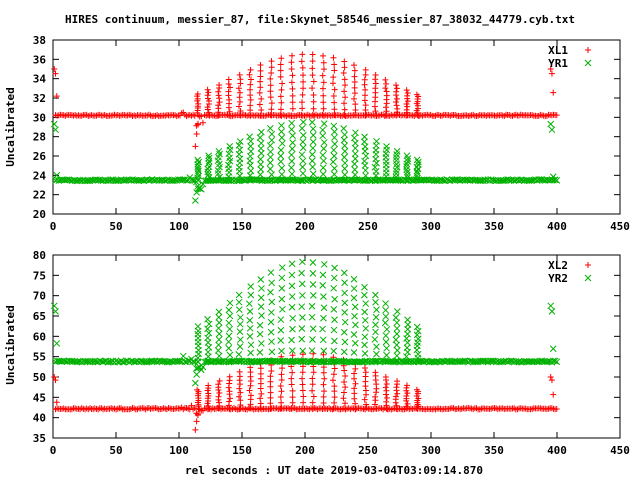 This screenshot has height=480, width=640. I want to click on x-tick-label: 150, so click(242, 450).